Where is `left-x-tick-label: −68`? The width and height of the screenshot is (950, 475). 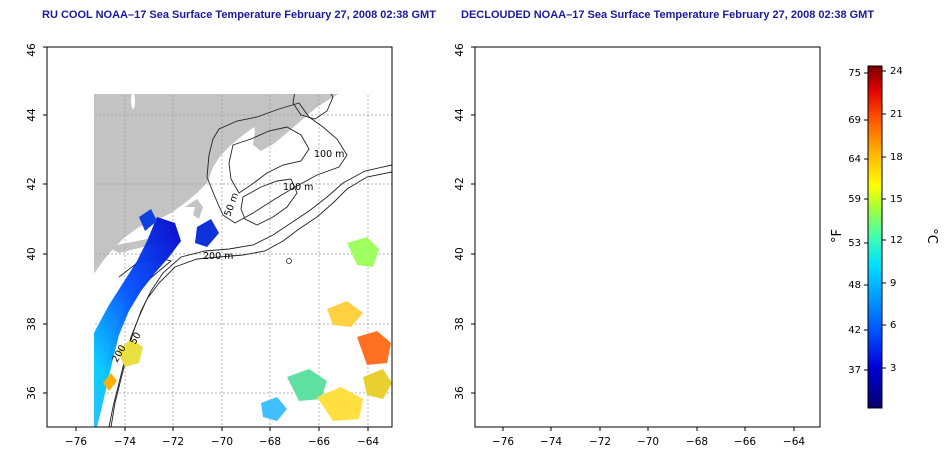 left-x-tick-label: −68 is located at coordinates (270, 442).